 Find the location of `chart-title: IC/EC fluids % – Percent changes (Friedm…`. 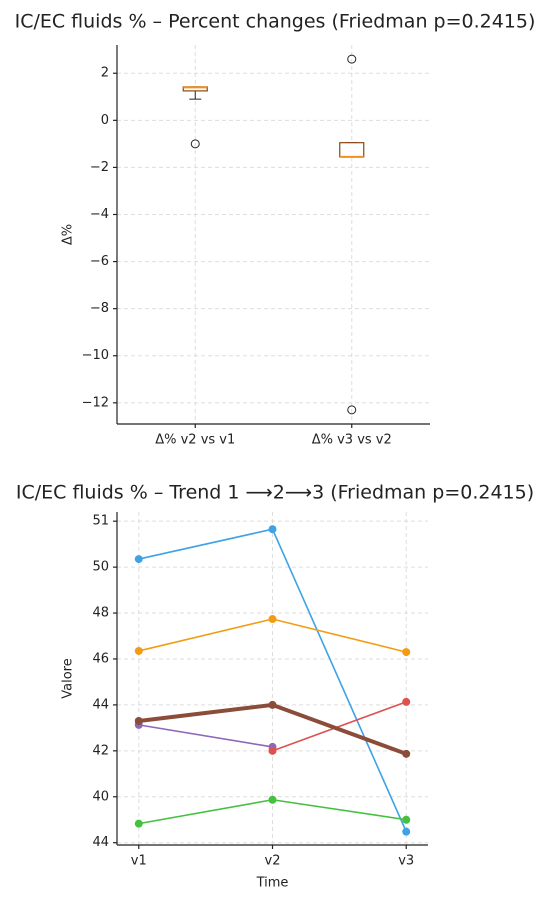

chart-title: IC/EC fluids % – Percent changes (Friedm… is located at coordinates (275, 22).